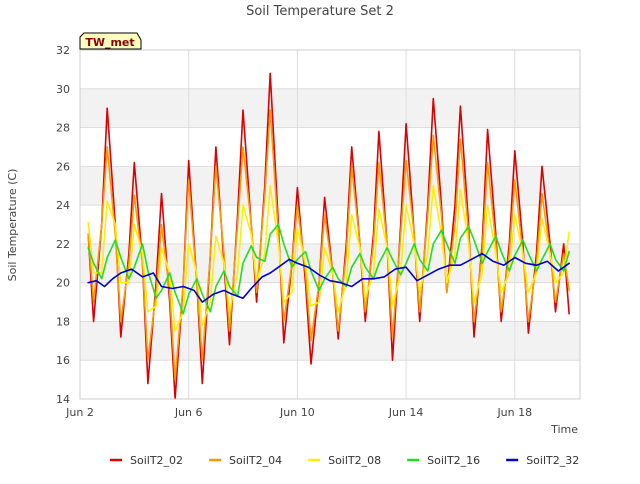  I want to click on x-tick-label: Jun 14, so click(406, 412).